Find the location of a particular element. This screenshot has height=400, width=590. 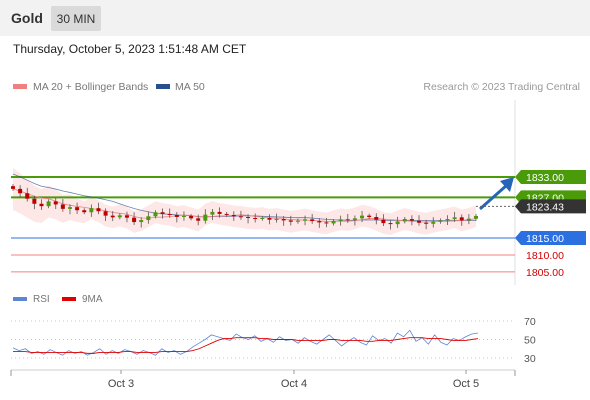

ma20-legend-swatch is located at coordinates (20, 86).